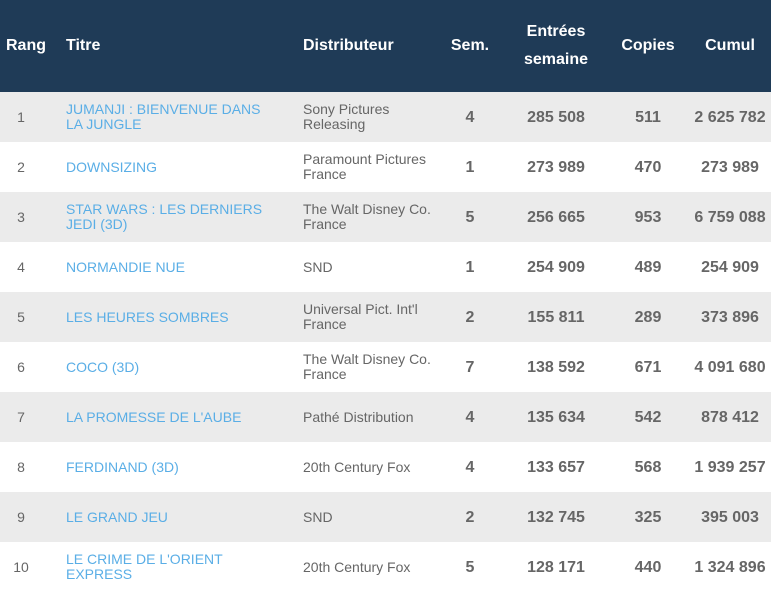  What do you see at coordinates (348, 45) in the screenshot?
I see `header-distributeur: Distributeur` at bounding box center [348, 45].